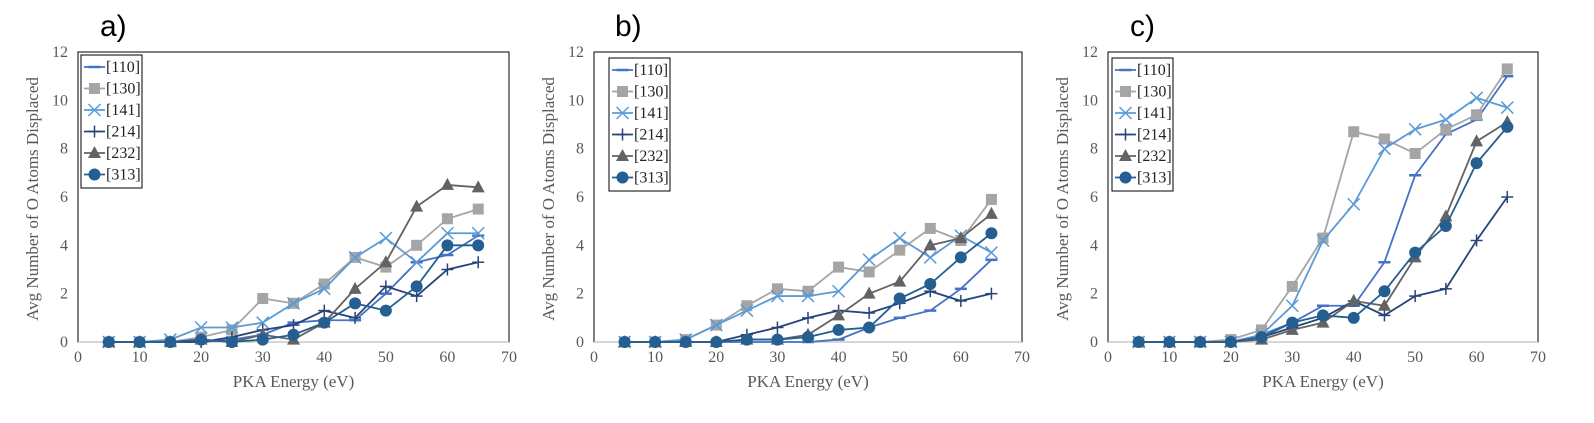  Describe the element at coordinates (1094, 197) in the screenshot. I see `y-tick-label: 6` at that location.